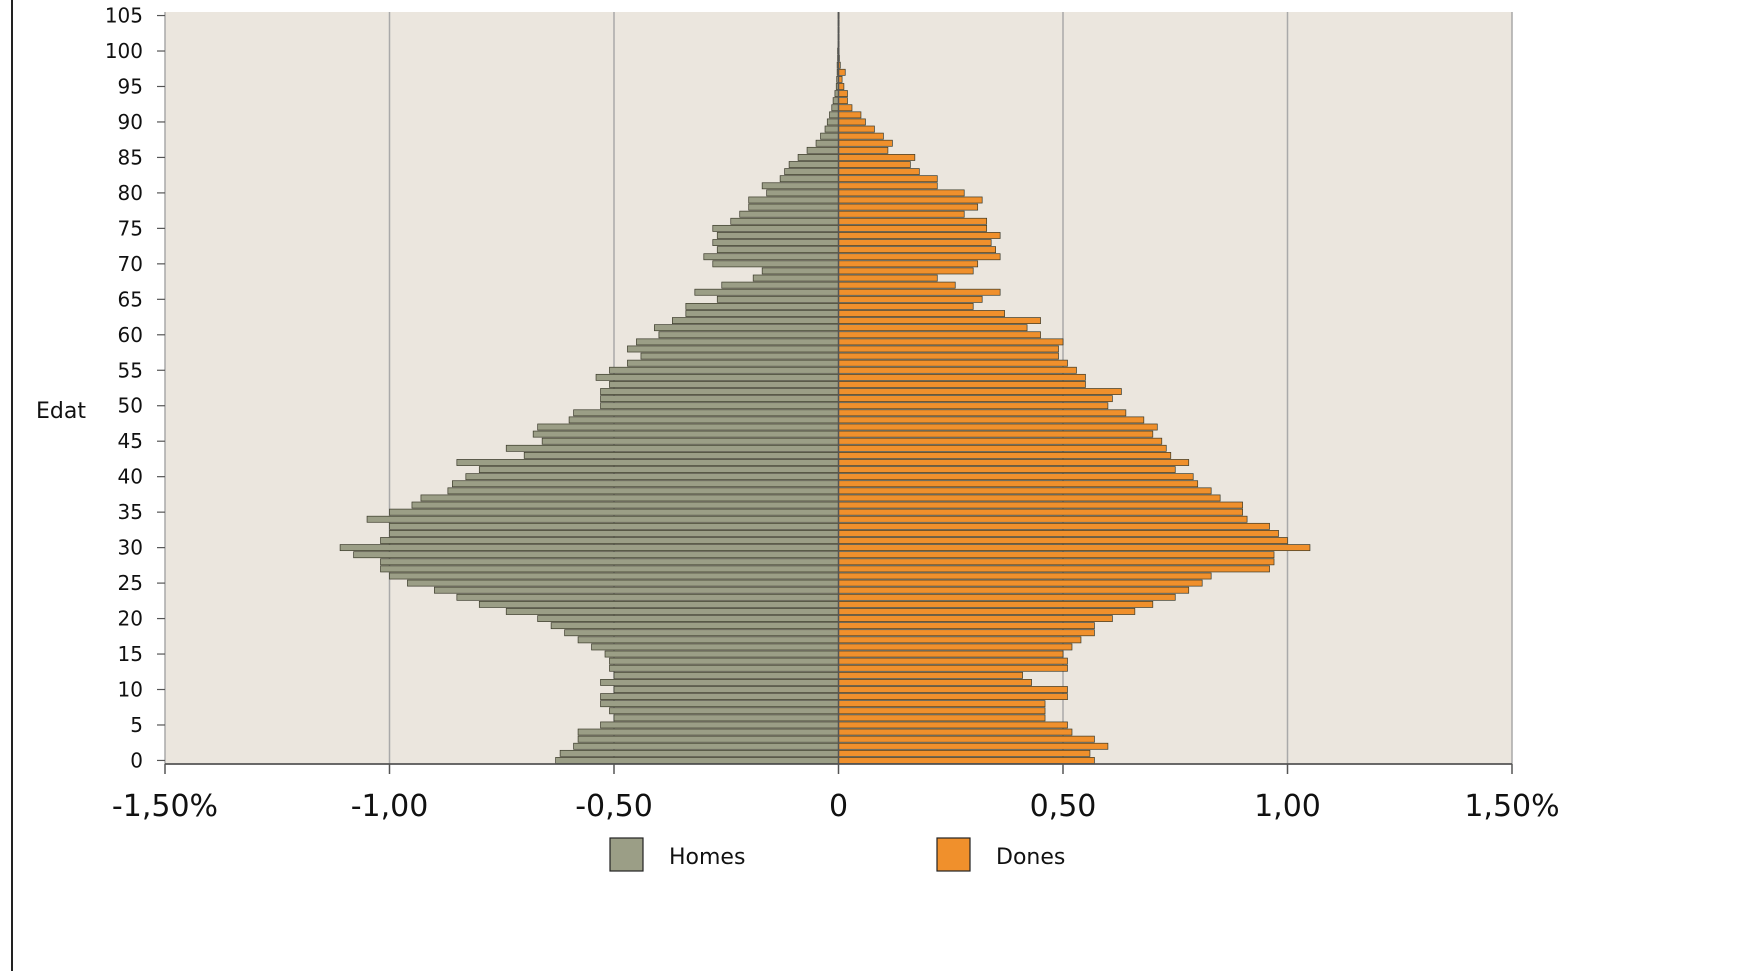 This screenshot has height=975, width=1744. Describe the element at coordinates (1287, 806) in the screenshot. I see `x-tick-label-5: 1,00` at that location.